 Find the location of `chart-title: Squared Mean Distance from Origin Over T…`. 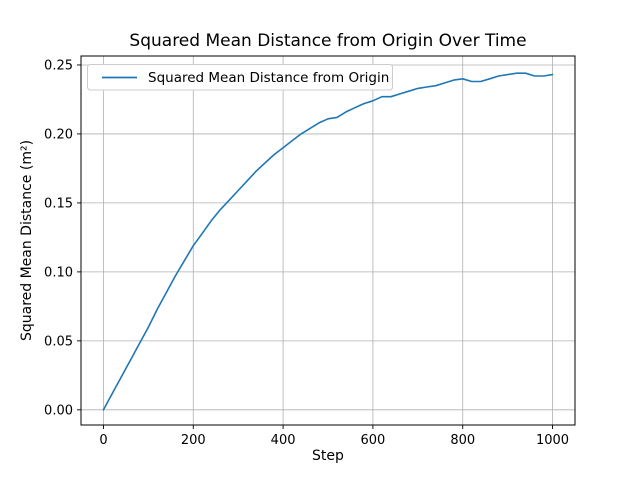

chart-title: Squared Mean Distance from Origin Over T… is located at coordinates (327, 41).